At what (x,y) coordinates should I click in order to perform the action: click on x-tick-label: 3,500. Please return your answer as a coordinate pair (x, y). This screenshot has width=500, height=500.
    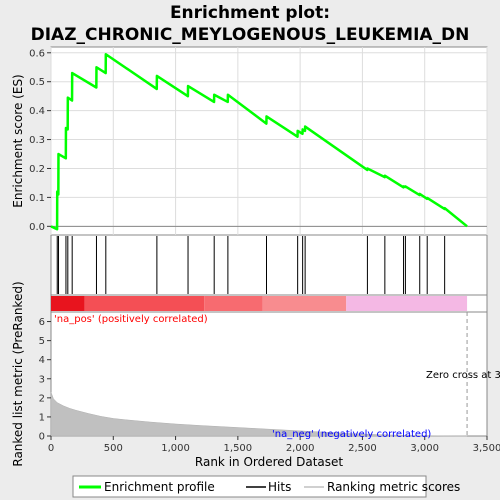
    Looking at the image, I should click on (486, 448).